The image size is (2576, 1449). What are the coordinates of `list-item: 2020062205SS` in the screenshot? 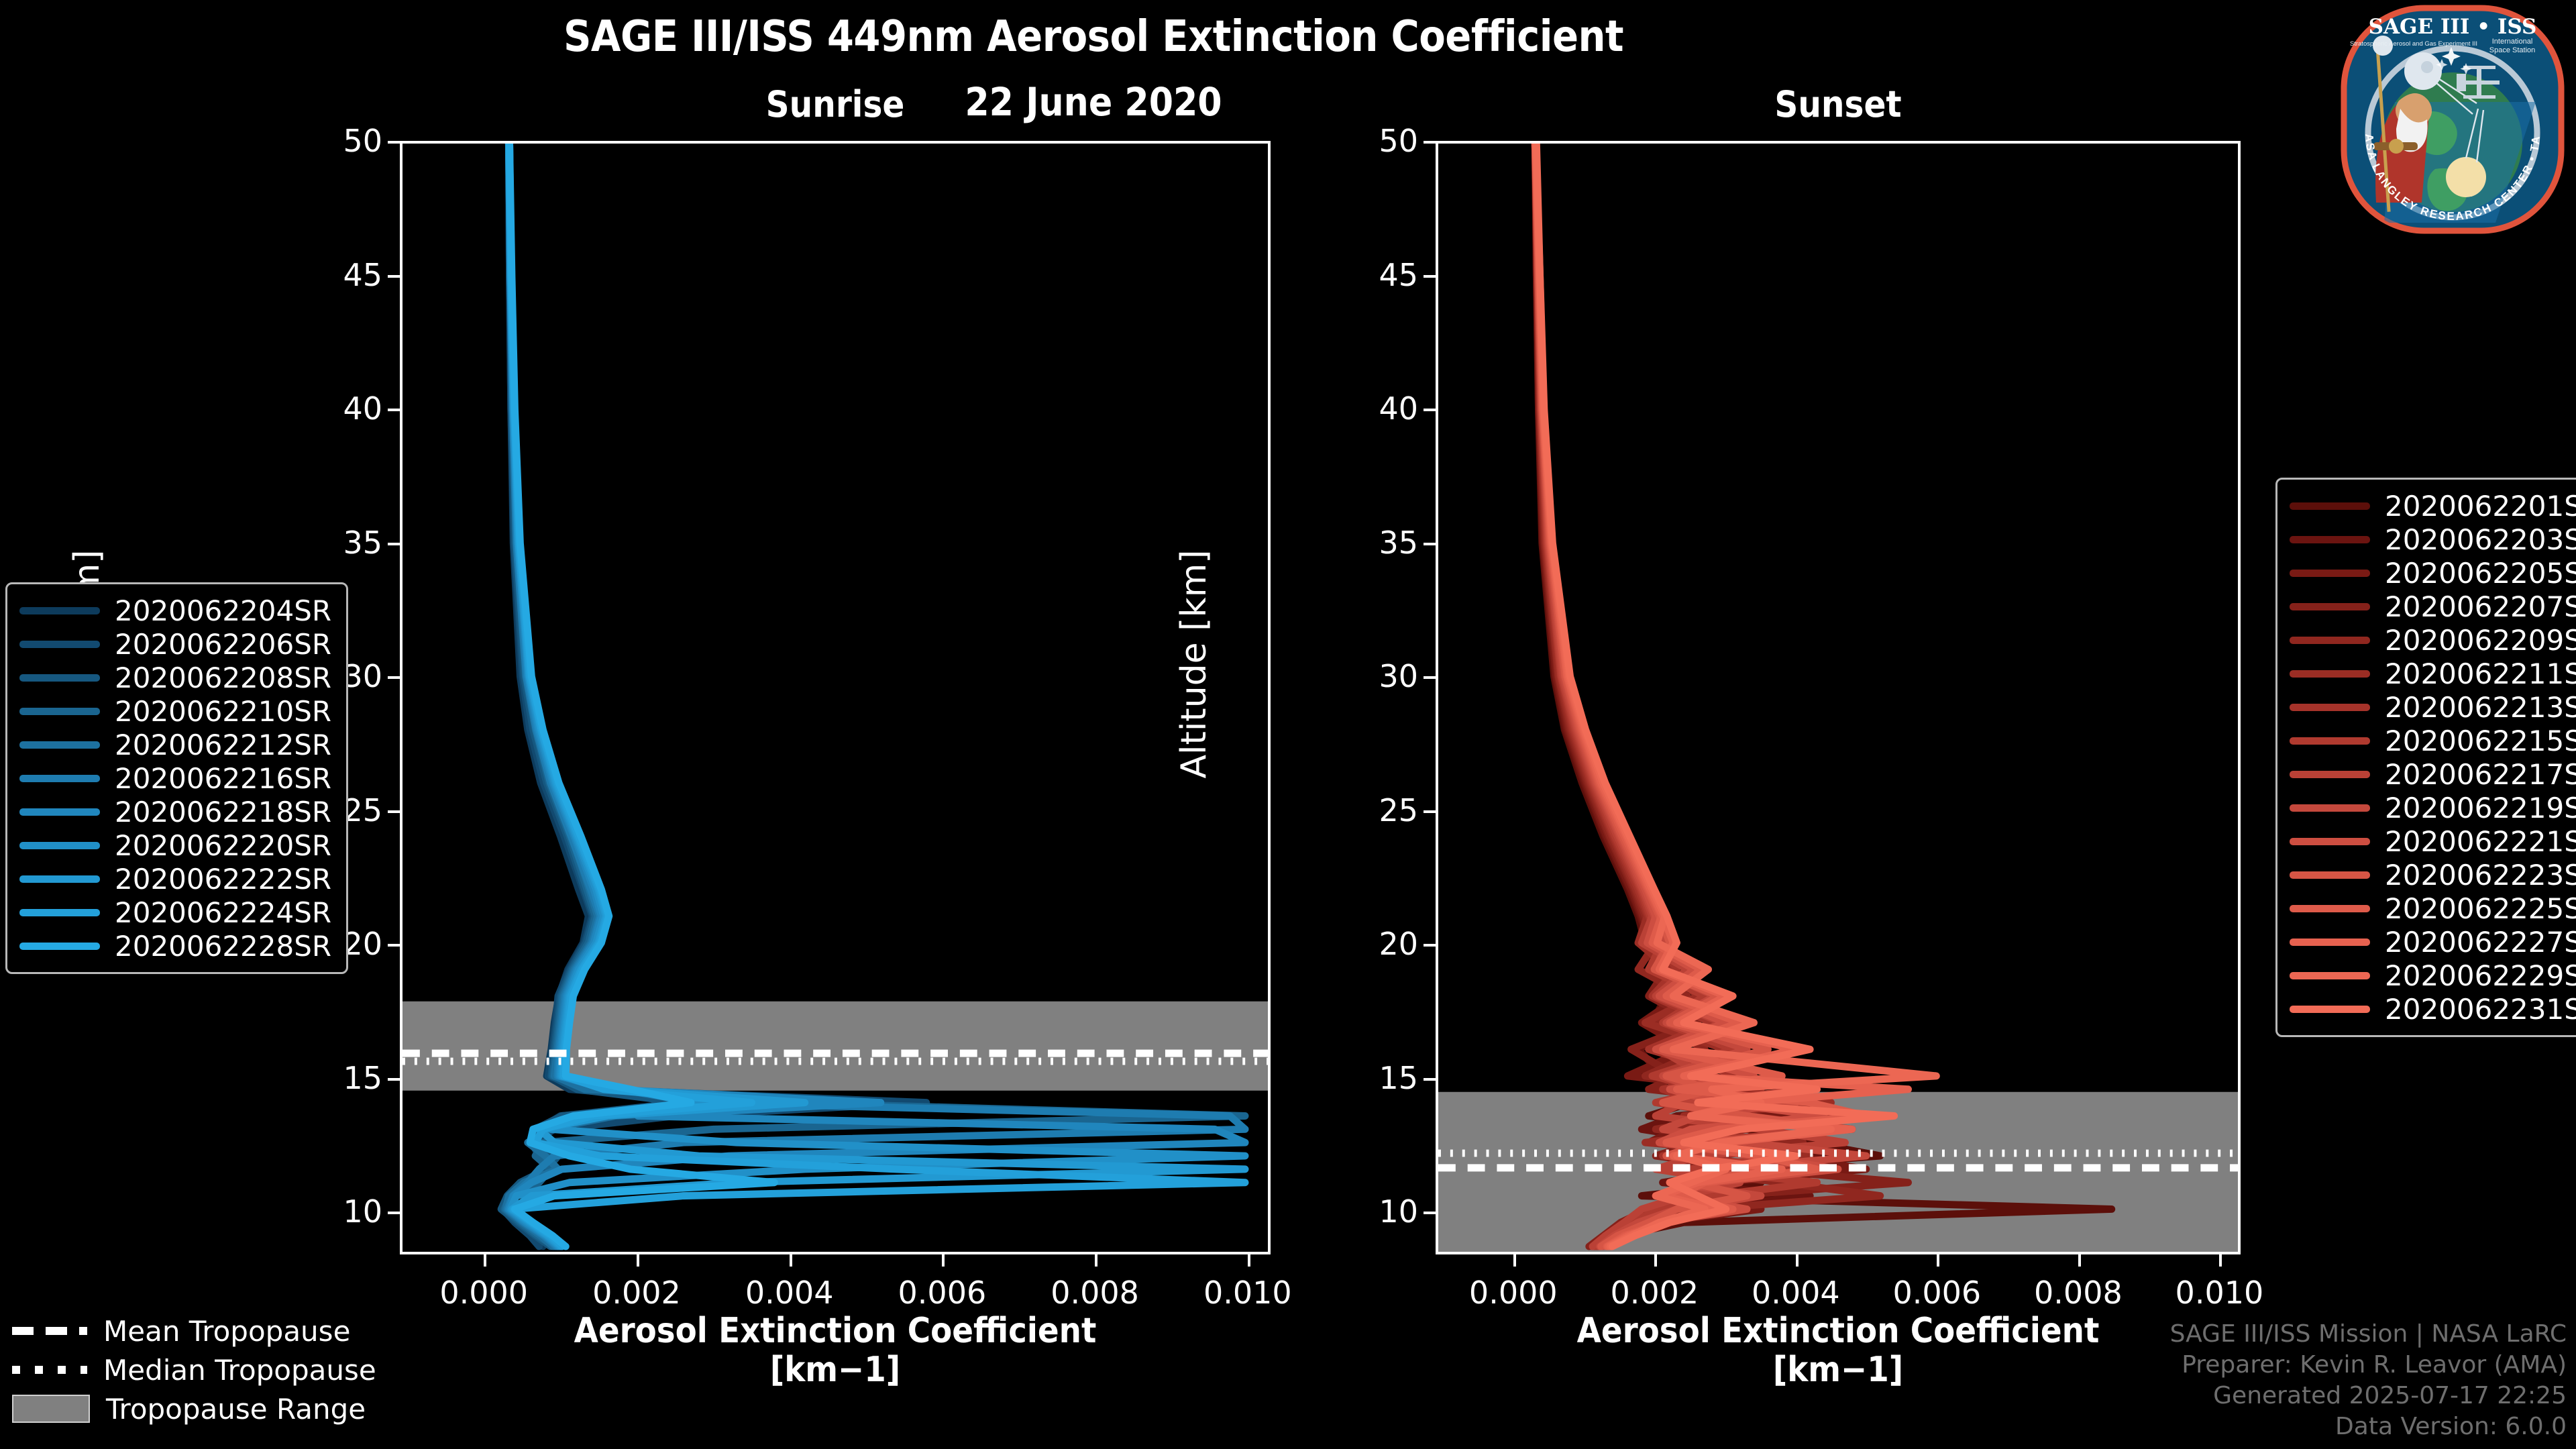 It's located at (2433, 573).